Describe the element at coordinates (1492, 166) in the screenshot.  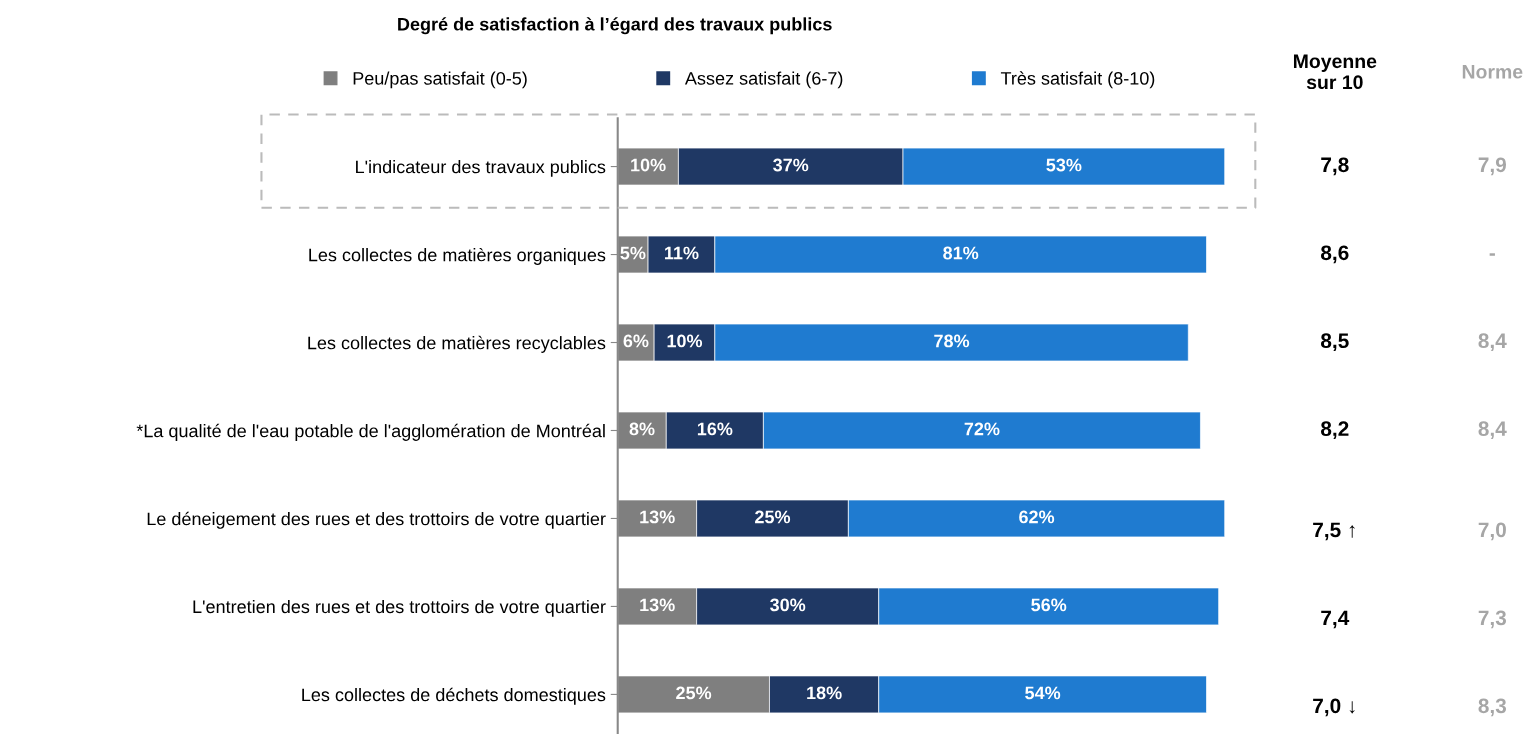
I see `text: 7,9` at that location.